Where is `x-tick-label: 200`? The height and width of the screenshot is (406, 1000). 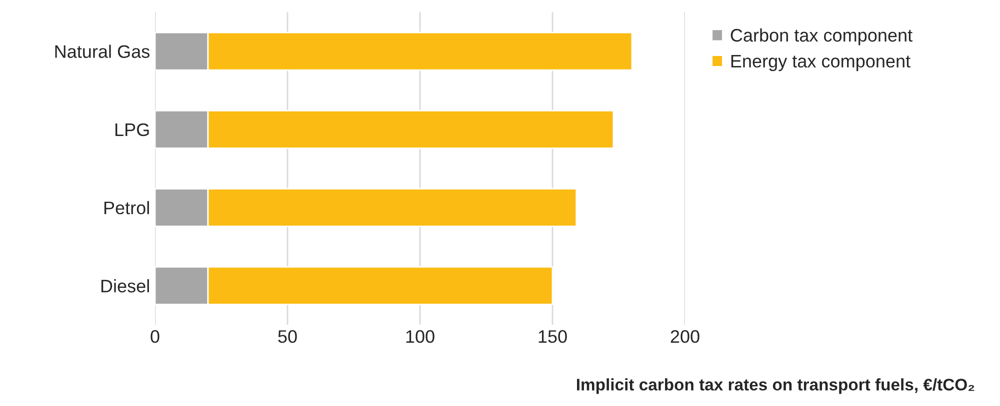 x-tick-label: 200 is located at coordinates (685, 336).